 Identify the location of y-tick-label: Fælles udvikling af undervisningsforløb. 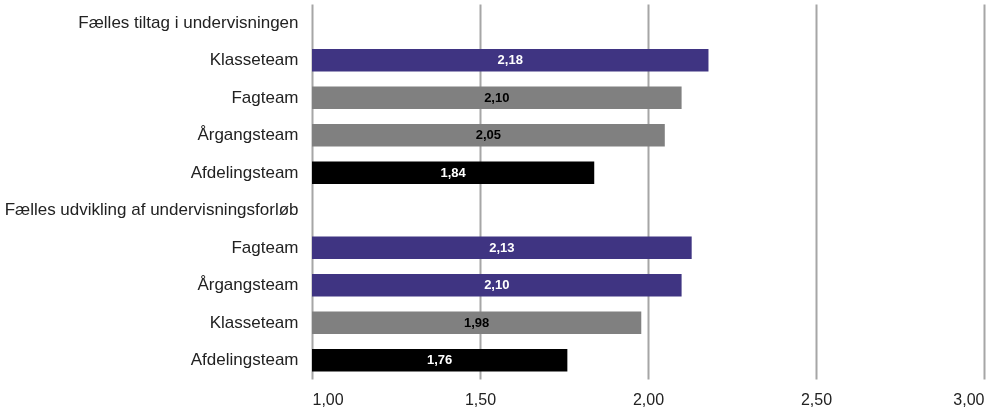
(151, 210).